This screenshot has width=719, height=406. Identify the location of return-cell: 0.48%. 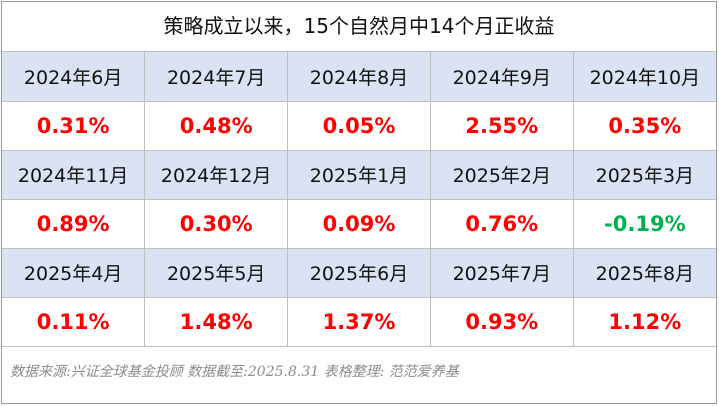
(216, 125).